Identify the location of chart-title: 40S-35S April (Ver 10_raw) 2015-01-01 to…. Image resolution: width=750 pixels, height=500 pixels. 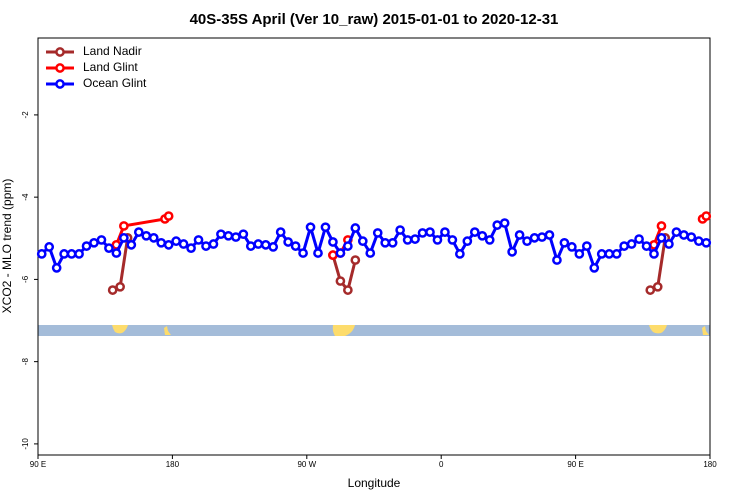
(374, 19).